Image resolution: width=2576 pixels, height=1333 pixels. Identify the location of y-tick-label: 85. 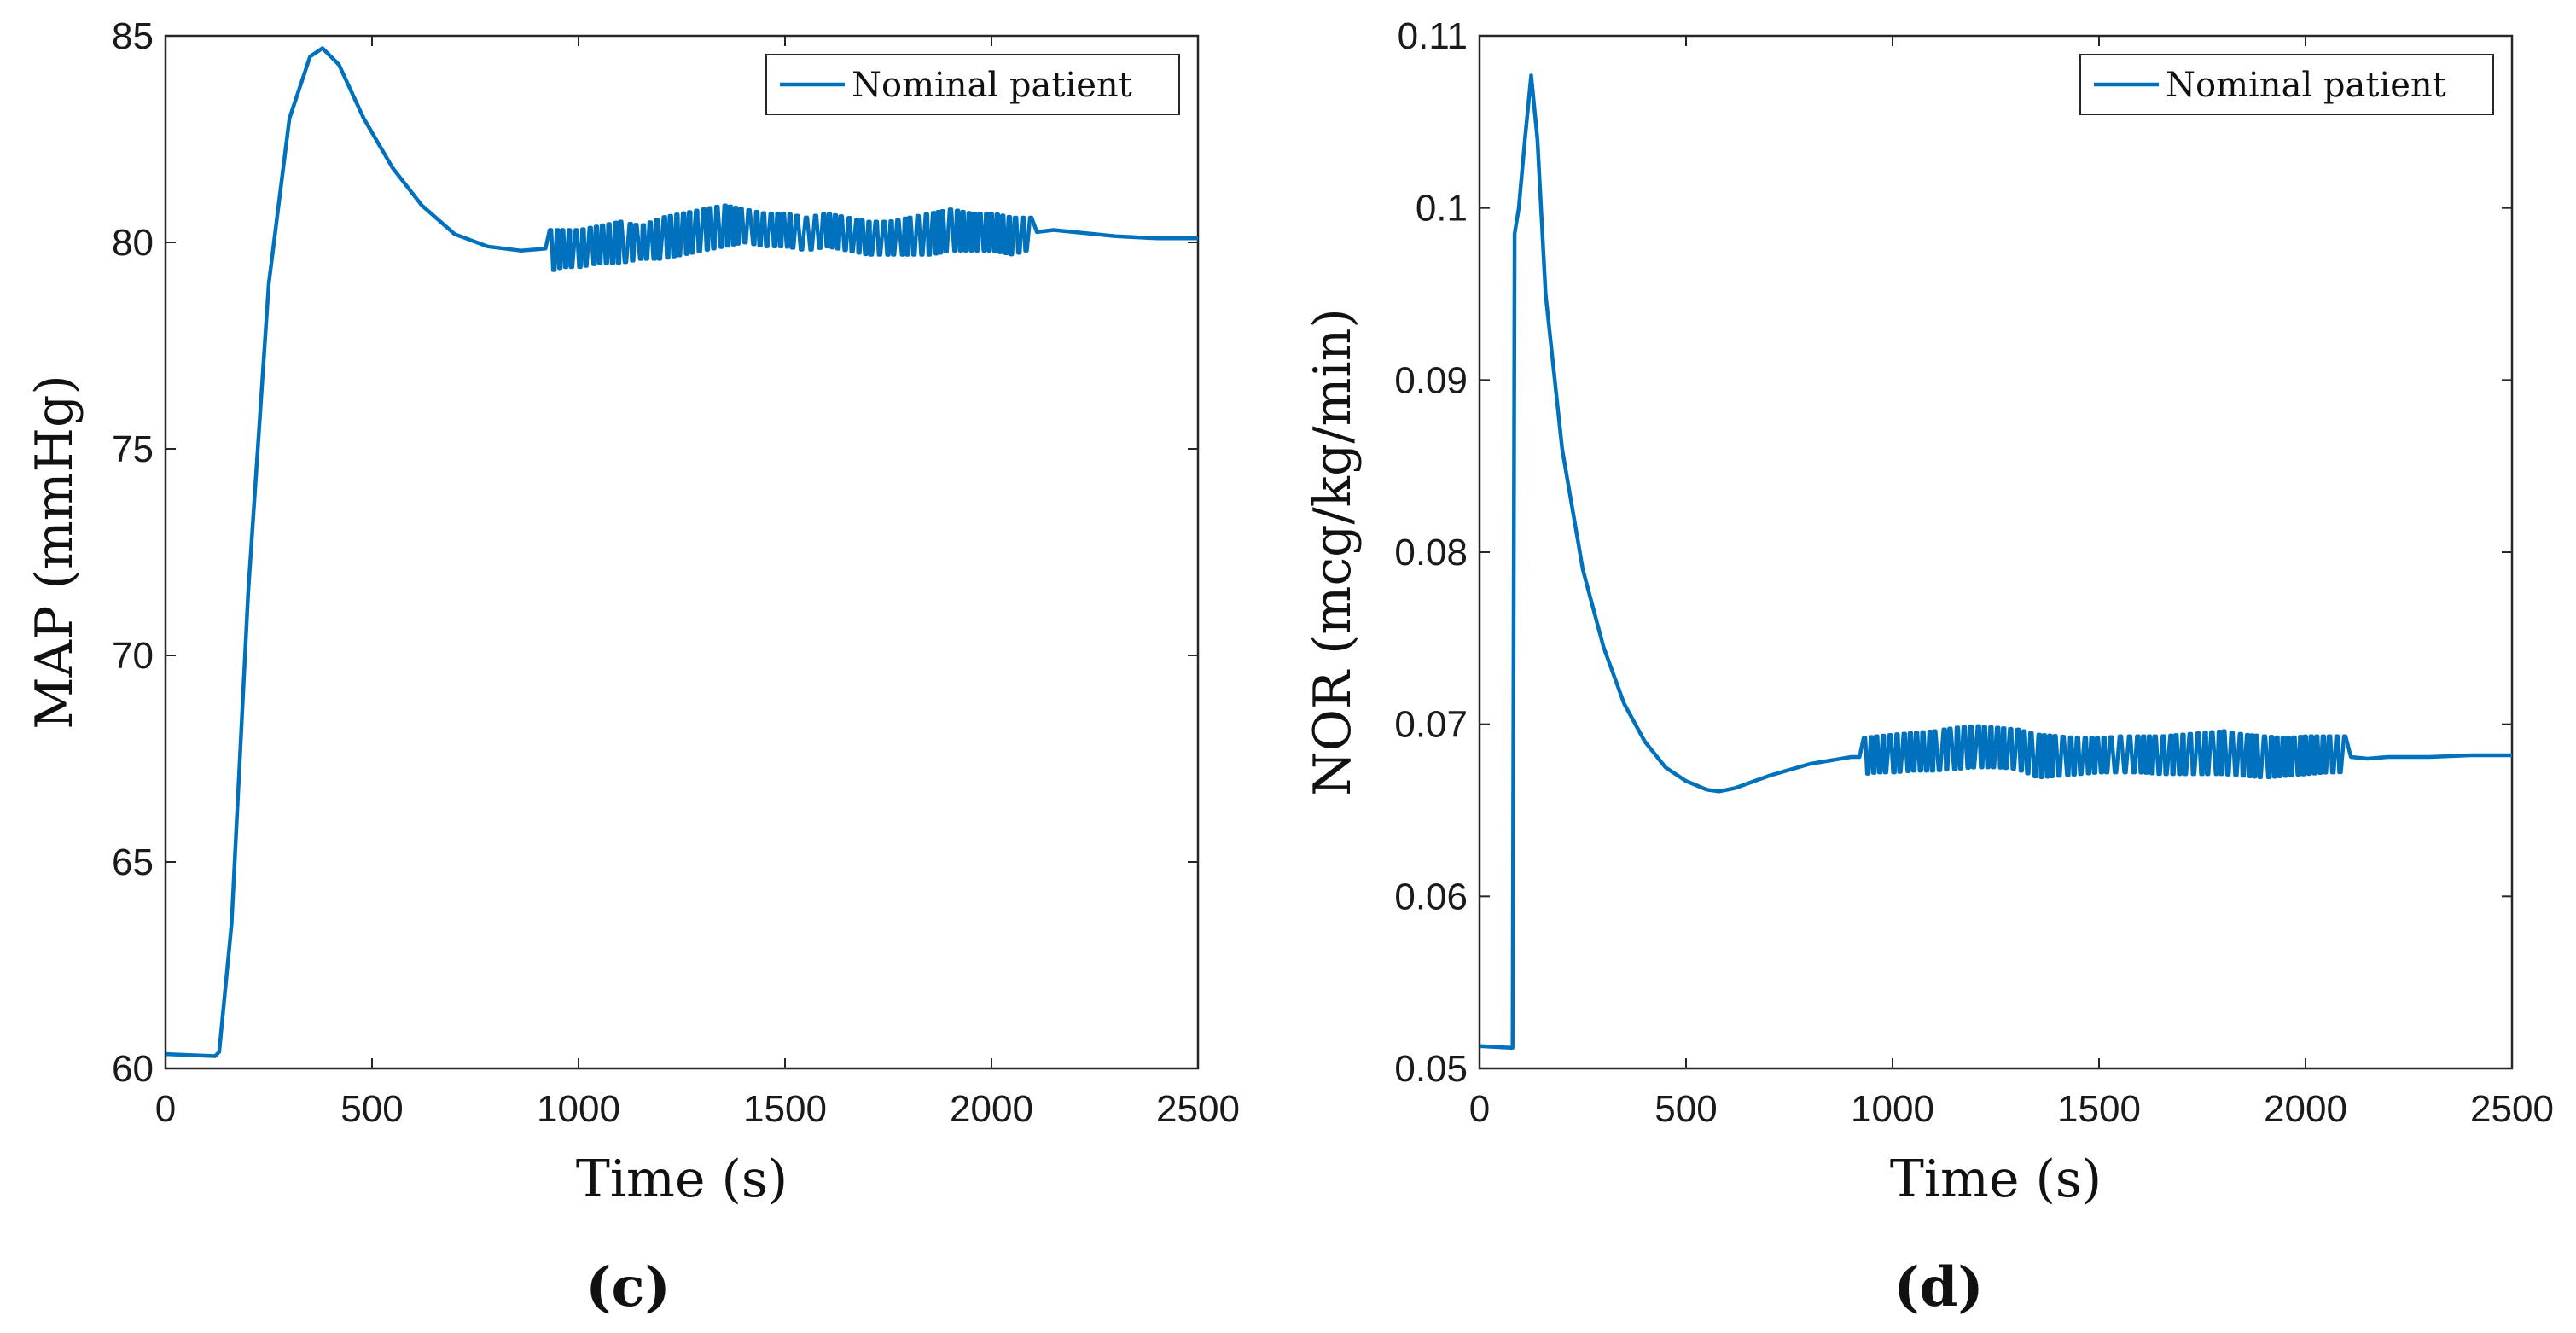
(133, 36).